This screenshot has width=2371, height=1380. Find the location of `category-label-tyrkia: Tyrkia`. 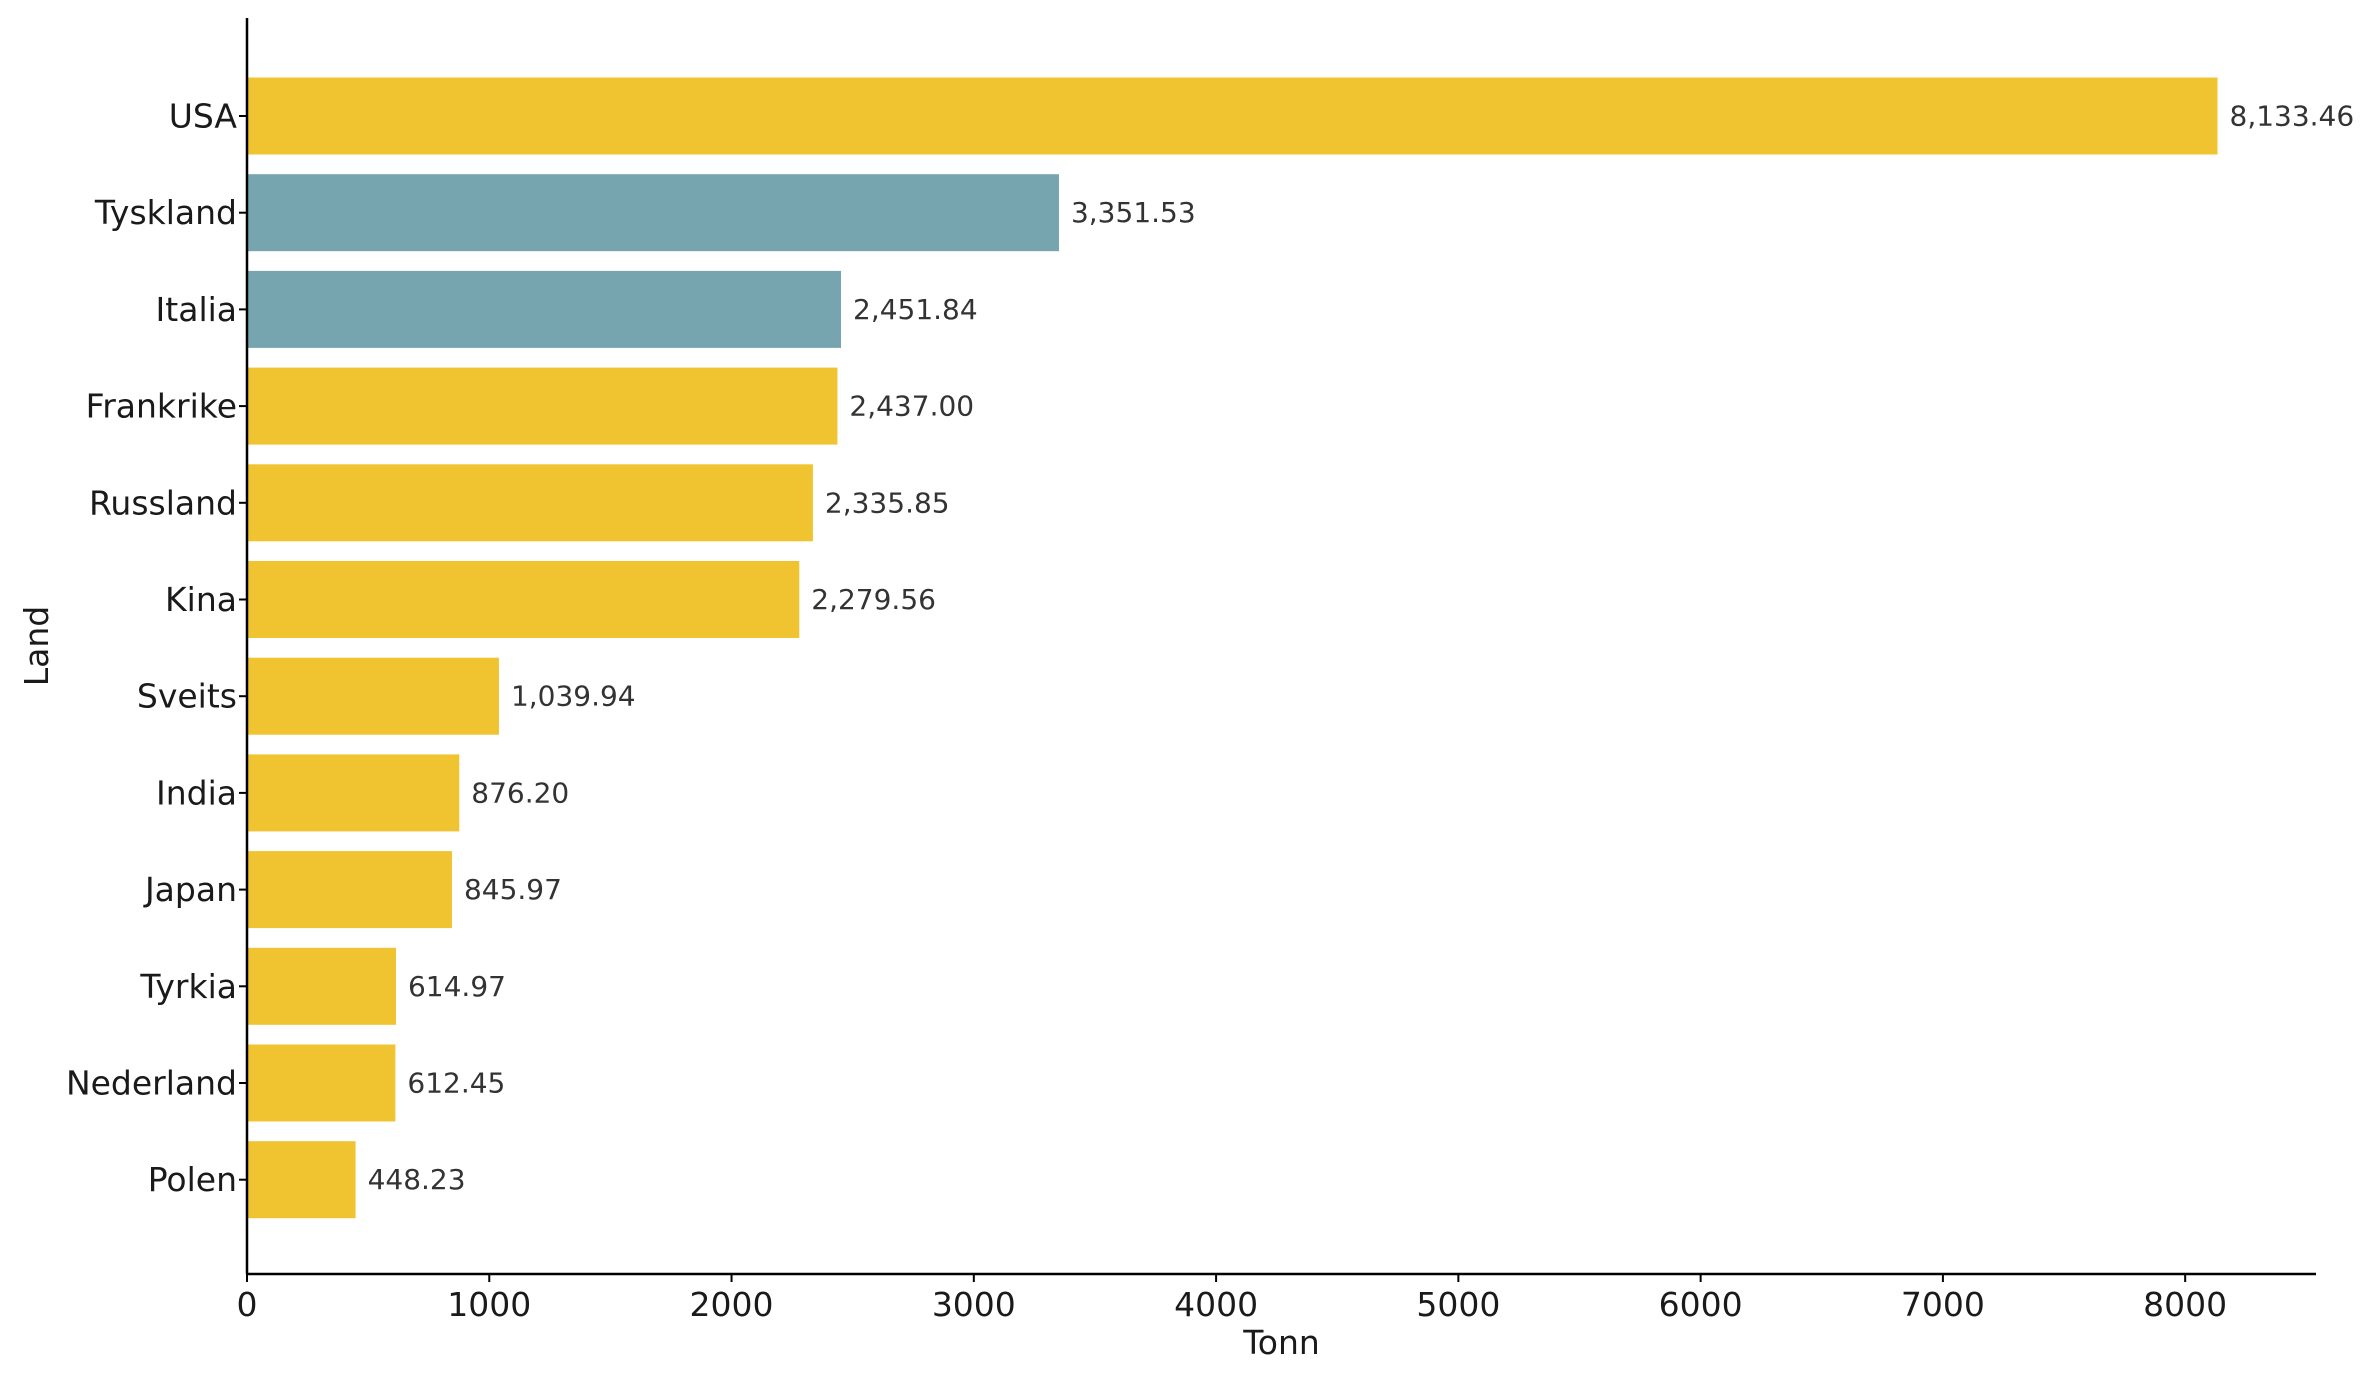

category-label-tyrkia: Tyrkia is located at coordinates (188, 986).